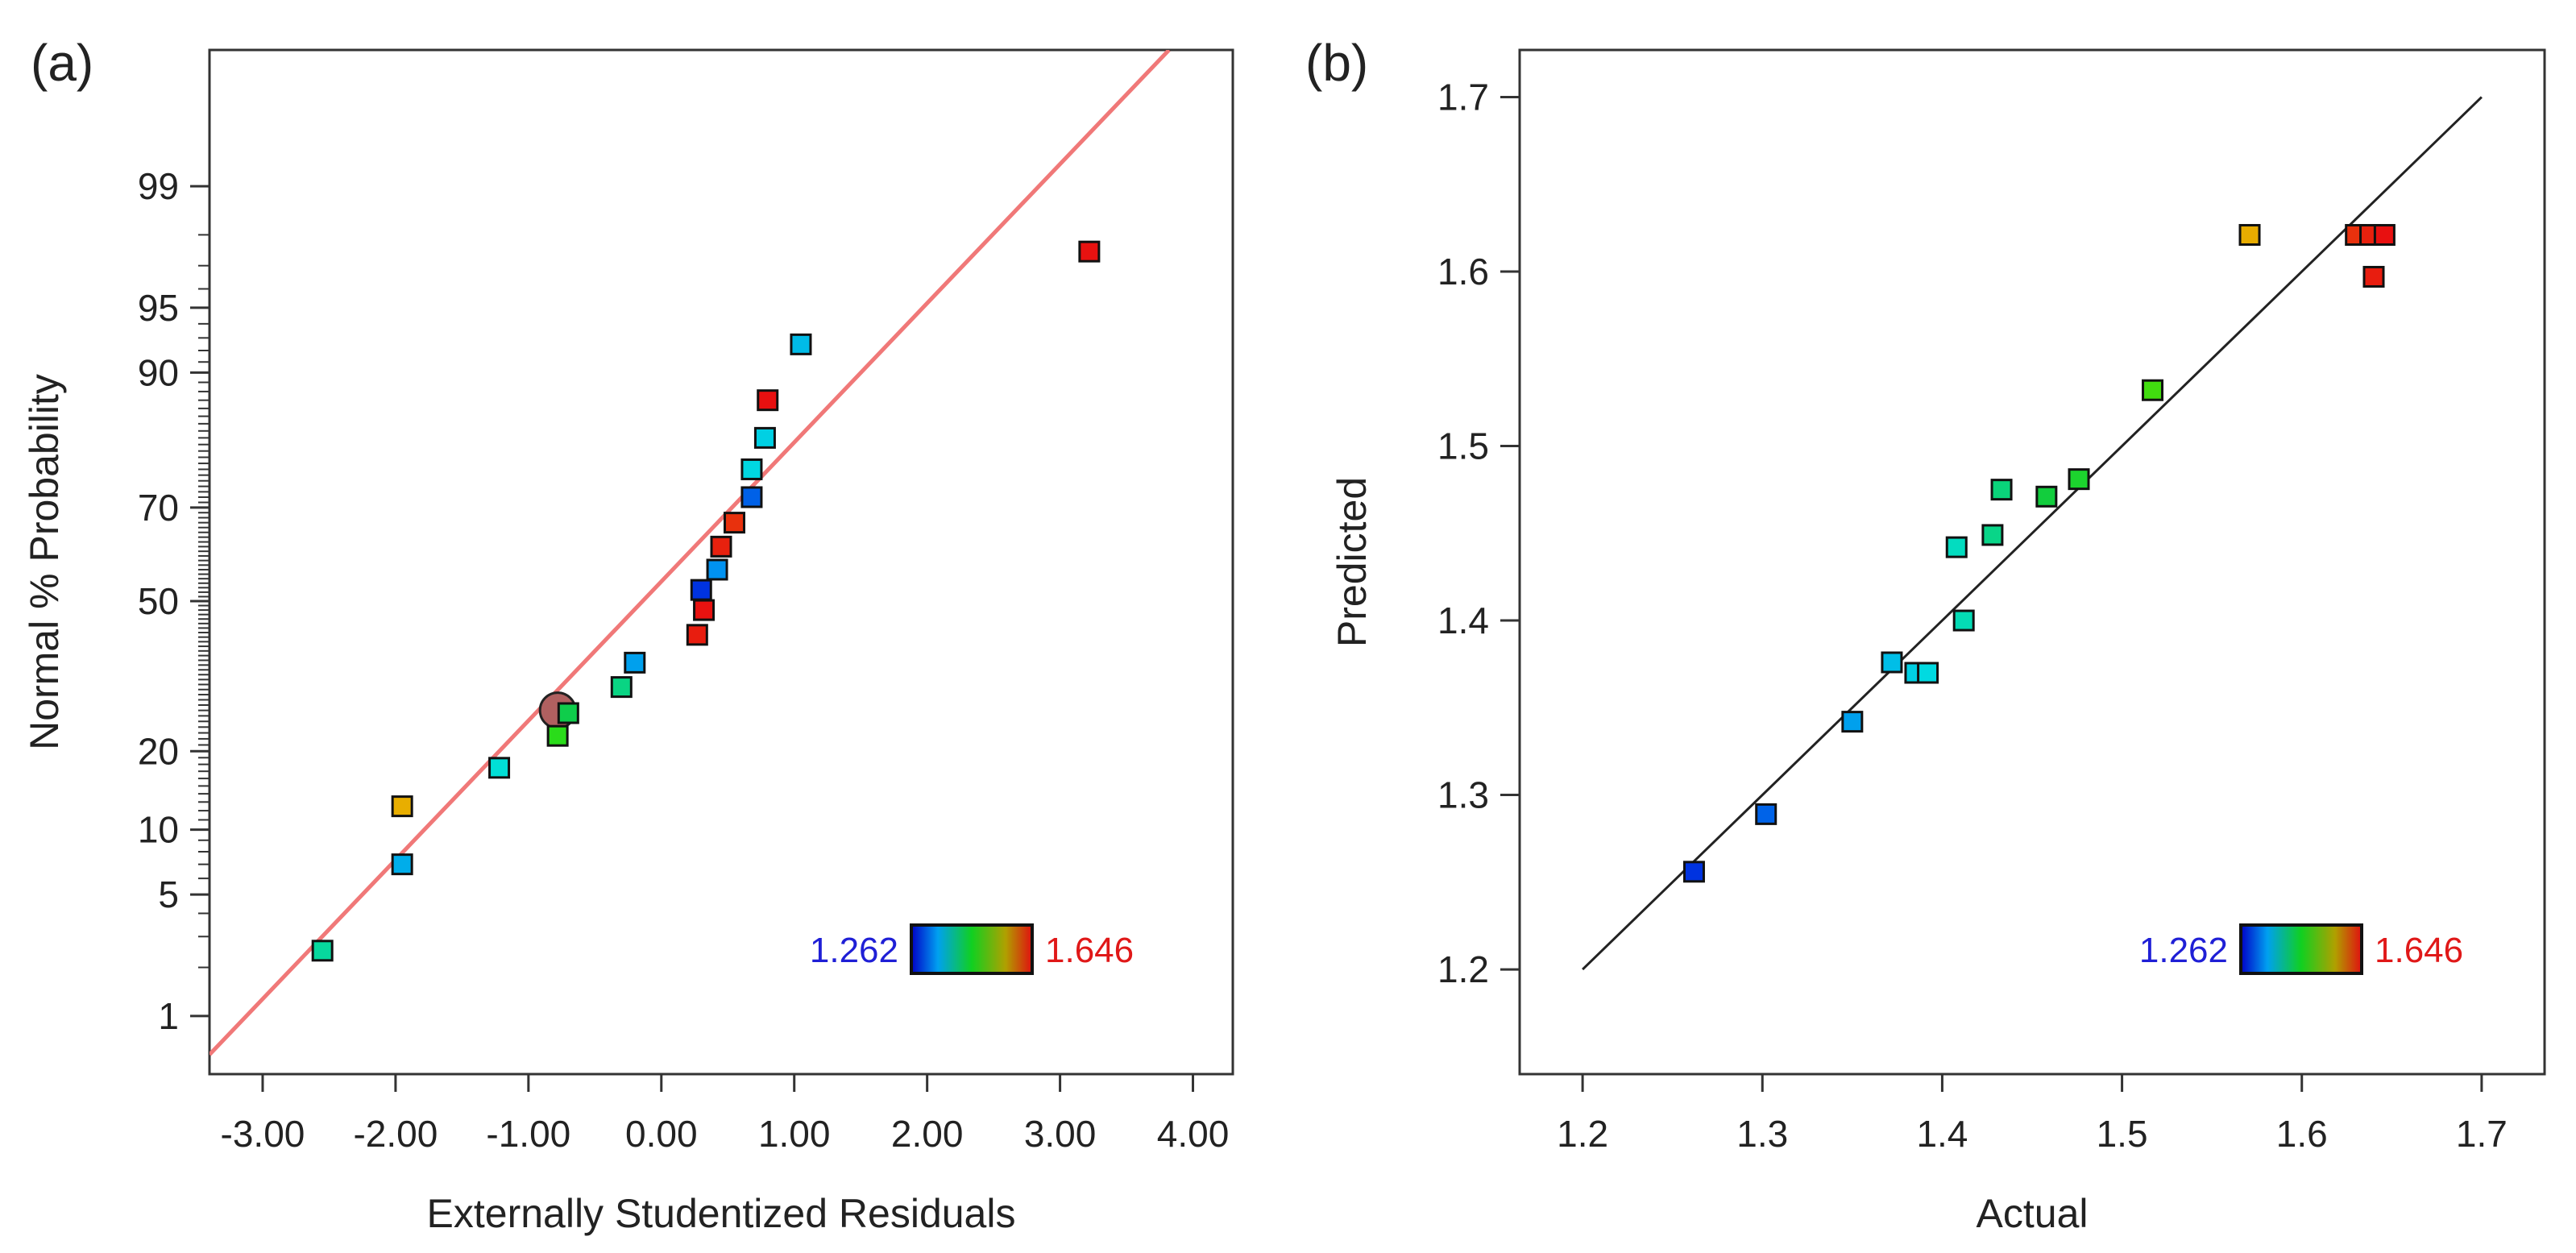  What do you see at coordinates (1193, 1134) in the screenshot?
I see `x-tick-label: 4.00` at bounding box center [1193, 1134].